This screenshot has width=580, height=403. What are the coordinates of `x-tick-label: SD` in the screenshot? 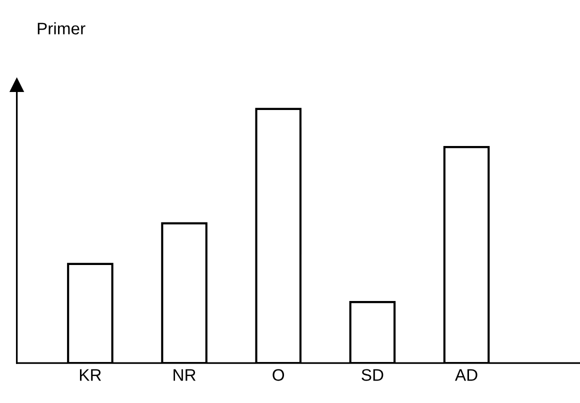 It's located at (373, 375).